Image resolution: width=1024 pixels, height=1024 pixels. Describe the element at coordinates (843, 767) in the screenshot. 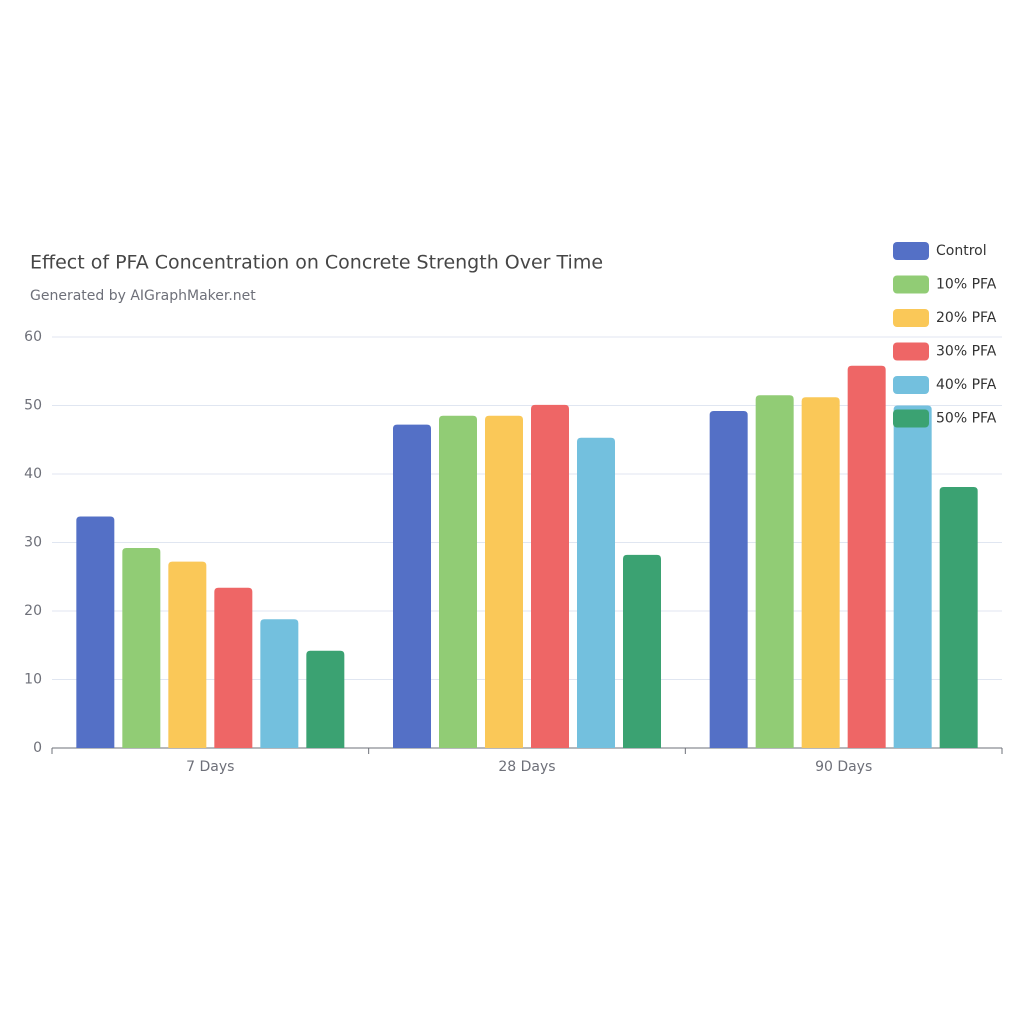

I see `x-tick-label: 90 Days` at that location.